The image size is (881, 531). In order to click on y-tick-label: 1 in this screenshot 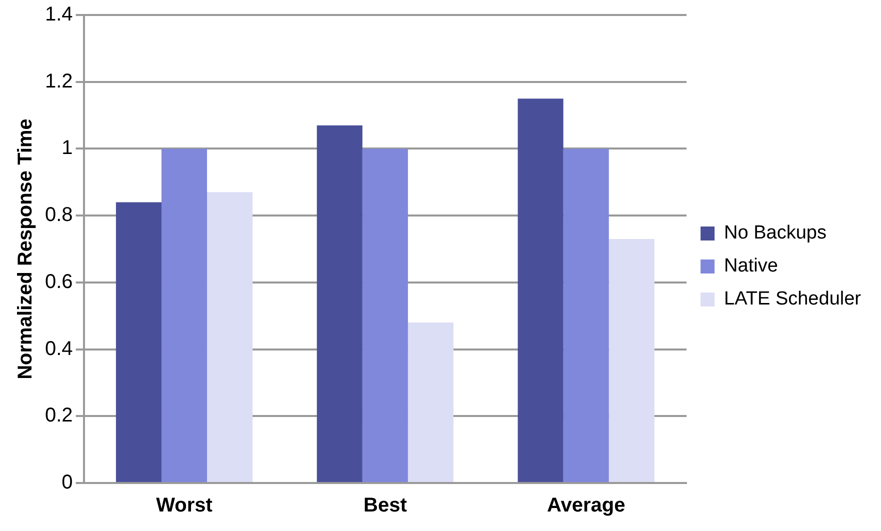, I will do `click(67, 148)`.